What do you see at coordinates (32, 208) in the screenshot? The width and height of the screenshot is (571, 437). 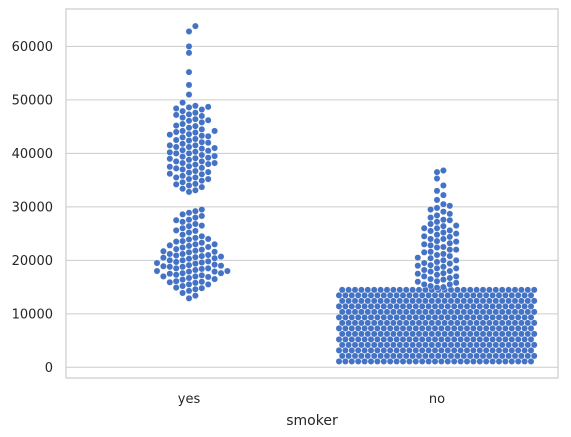 I see `y-tick-labels: 0 10000 20000 30000 40000 50000 60000` at bounding box center [32, 208].